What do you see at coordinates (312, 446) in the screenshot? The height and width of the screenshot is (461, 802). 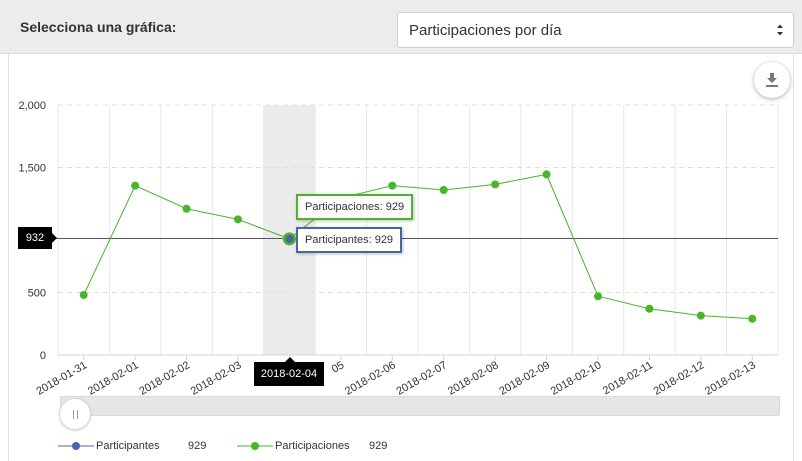 I see `legend-label-participaciones: Participaciones` at bounding box center [312, 446].